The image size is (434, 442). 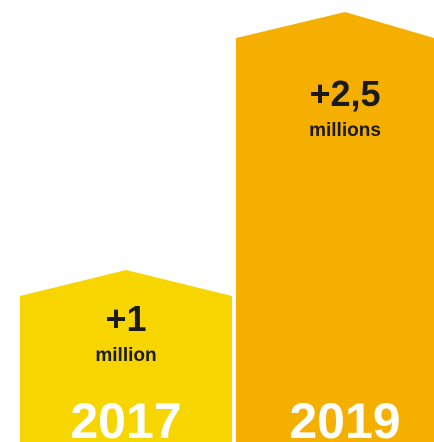 What do you see at coordinates (125, 417) in the screenshot?
I see `category-label-2017: 2017` at bounding box center [125, 417].